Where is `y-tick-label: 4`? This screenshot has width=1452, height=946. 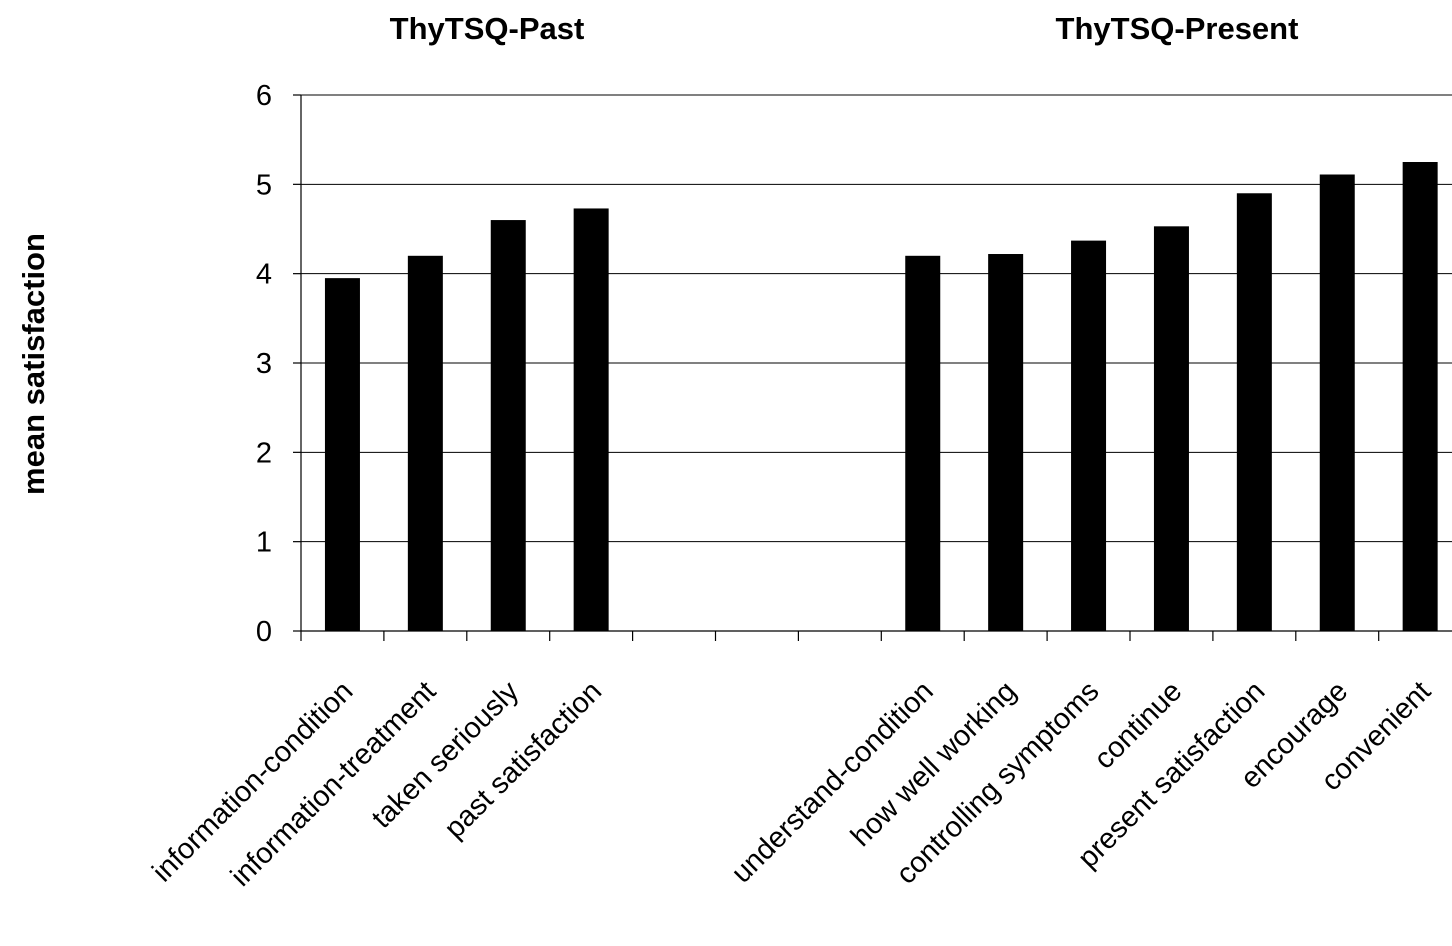
y-tick-label: 4 is located at coordinates (264, 275).